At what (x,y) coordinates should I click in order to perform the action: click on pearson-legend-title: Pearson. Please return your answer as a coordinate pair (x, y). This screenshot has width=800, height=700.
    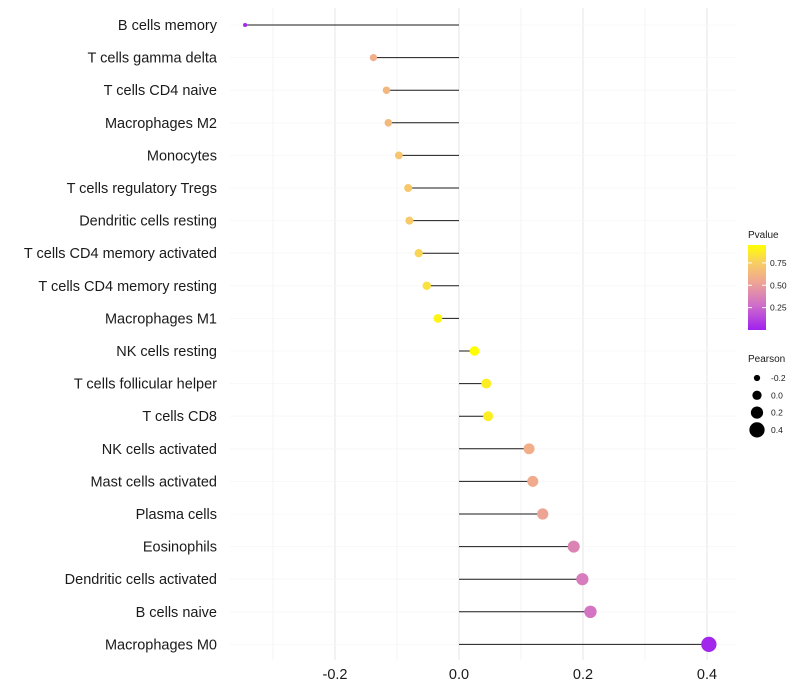
    Looking at the image, I should click on (766, 359).